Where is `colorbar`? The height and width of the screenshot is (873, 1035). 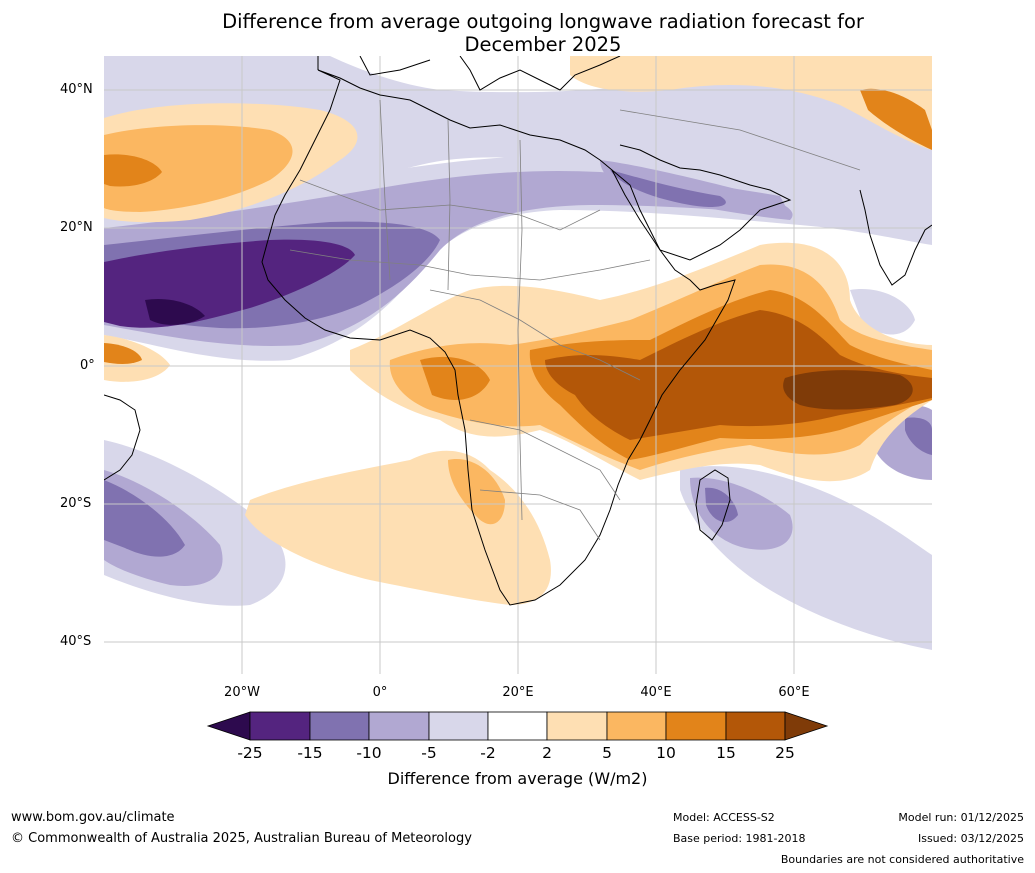 colorbar is located at coordinates (517, 726).